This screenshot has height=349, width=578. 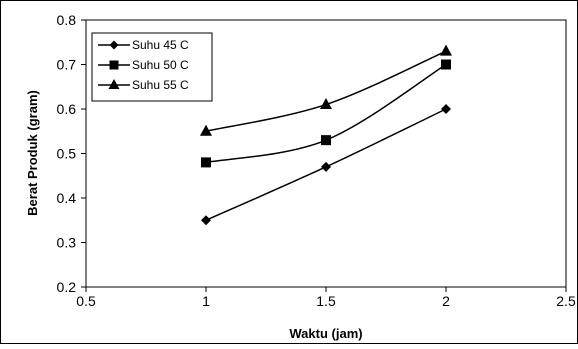 I want to click on y-tick-label: 0.2, so click(x=67, y=287).